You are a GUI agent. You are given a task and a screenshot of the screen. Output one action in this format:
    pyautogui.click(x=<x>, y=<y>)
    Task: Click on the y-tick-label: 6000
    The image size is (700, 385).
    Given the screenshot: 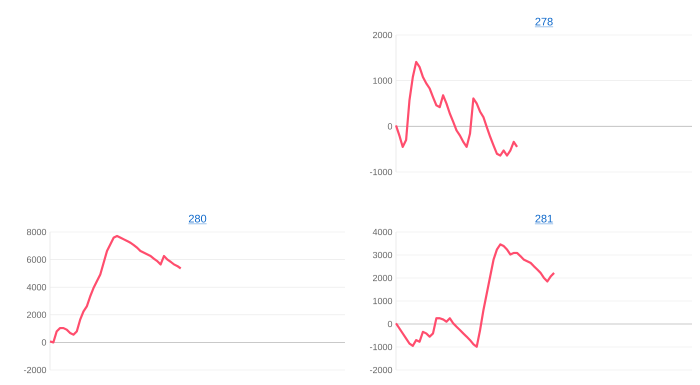 What is the action you would take?
    pyautogui.click(x=36, y=259)
    